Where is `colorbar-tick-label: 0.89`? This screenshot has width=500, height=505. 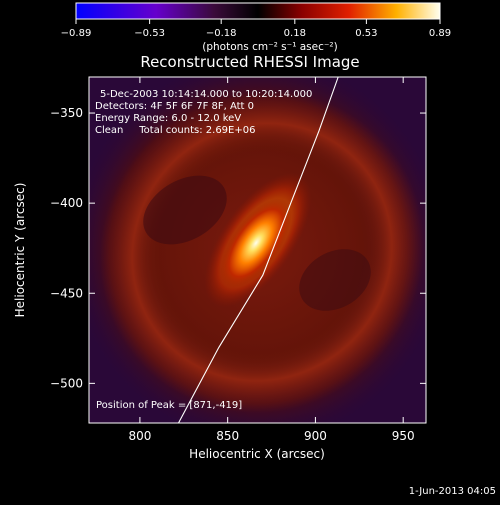 colorbar-tick-label: 0.89 is located at coordinates (440, 33).